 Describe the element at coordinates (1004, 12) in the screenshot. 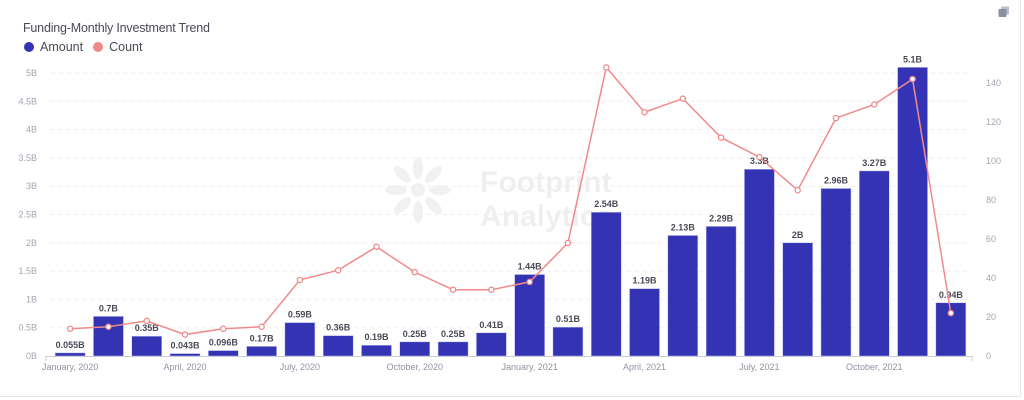

I see `copy-icon` at that location.